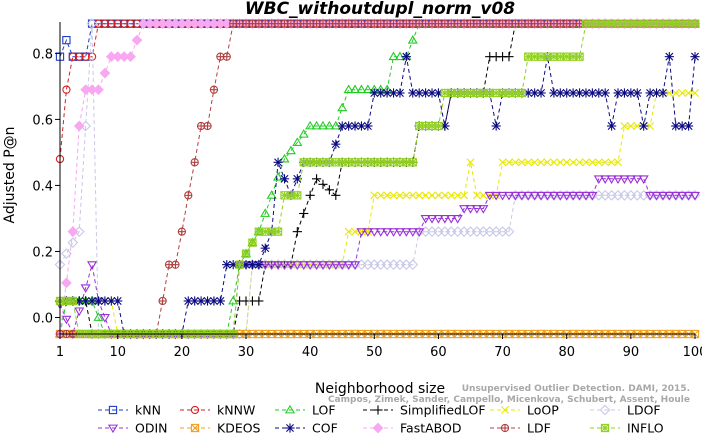 Image resolution: width=702 pixels, height=434 pixels. Describe the element at coordinates (539, 427) in the screenshot. I see `legend-label: LDF` at that location.